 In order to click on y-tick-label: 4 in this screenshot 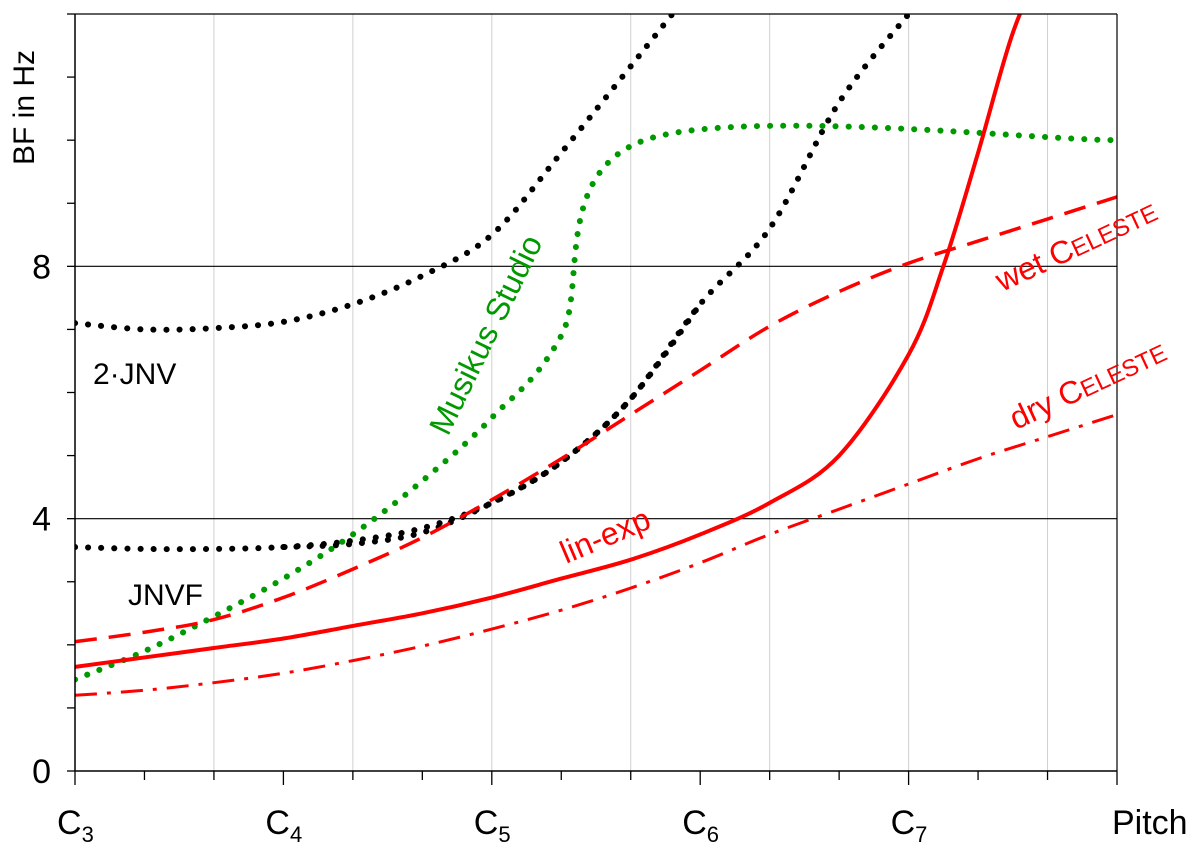, I will do `click(41, 520)`.